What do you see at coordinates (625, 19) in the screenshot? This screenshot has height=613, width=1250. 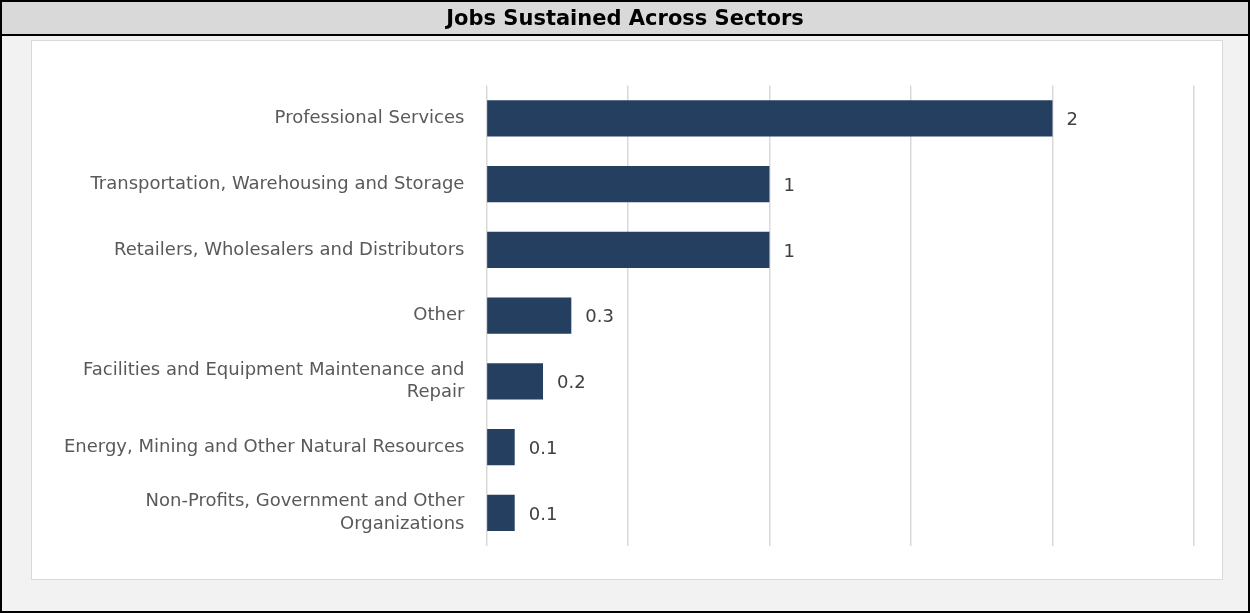 I see `chart-title: Jobs Sustained Across Sectors` at bounding box center [625, 19].